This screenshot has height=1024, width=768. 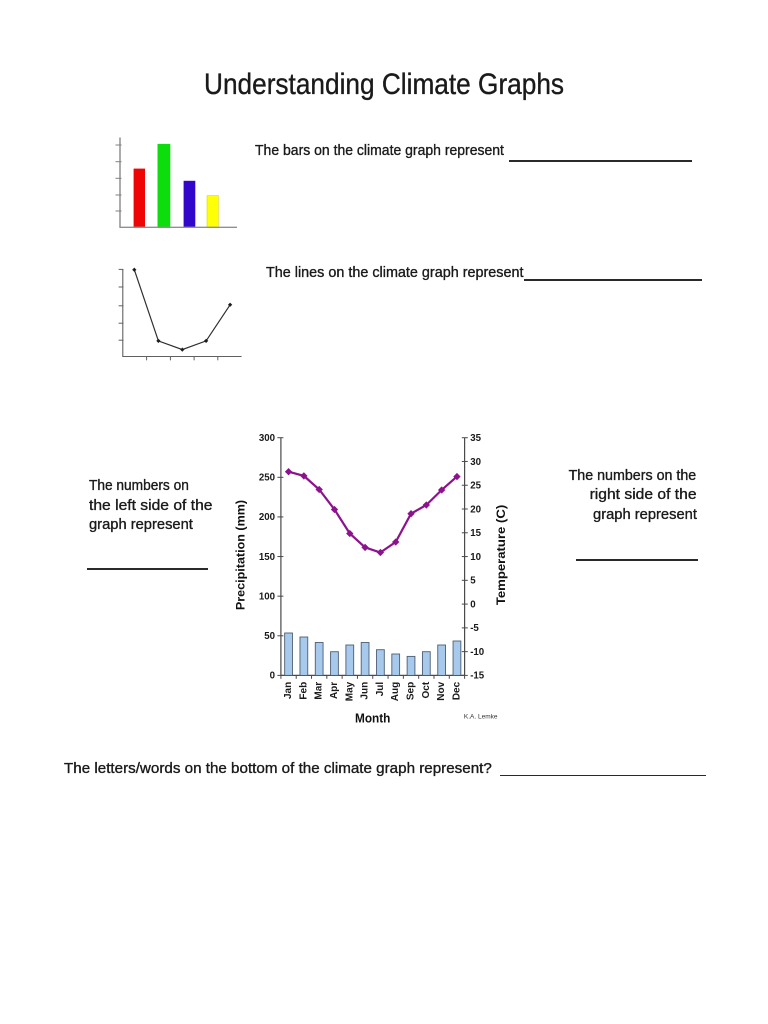 I want to click on svg-text: 35, so click(x=475, y=438).